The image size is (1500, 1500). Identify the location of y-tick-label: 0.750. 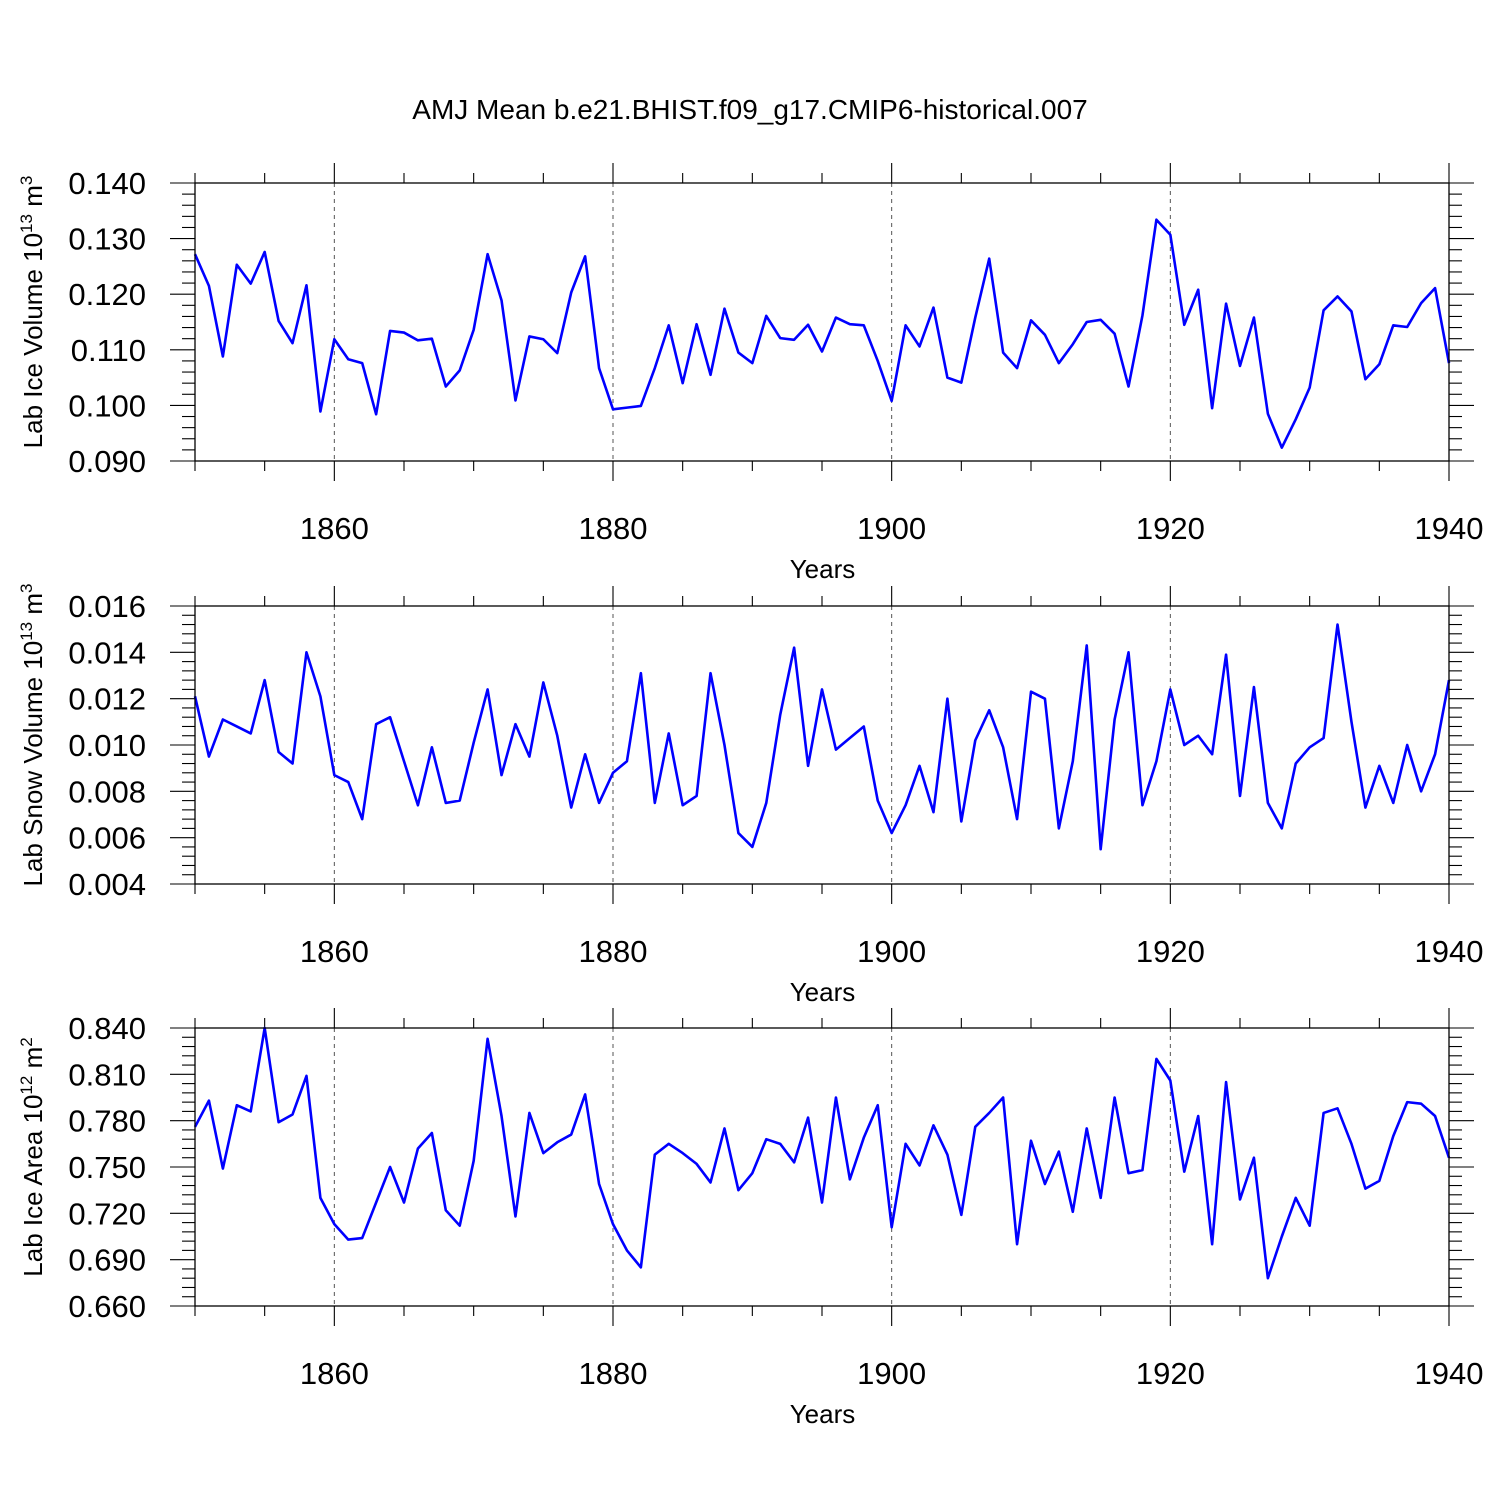
(107, 1167).